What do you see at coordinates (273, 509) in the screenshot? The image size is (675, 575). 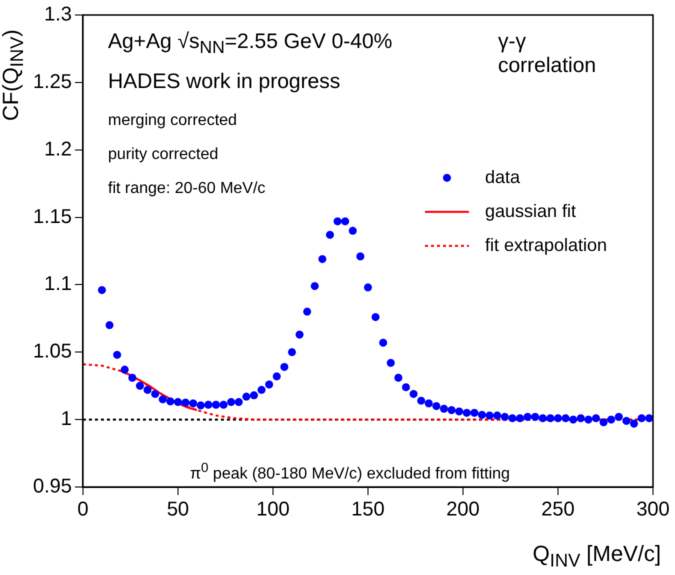 I see `x-tick-label: 100` at bounding box center [273, 509].